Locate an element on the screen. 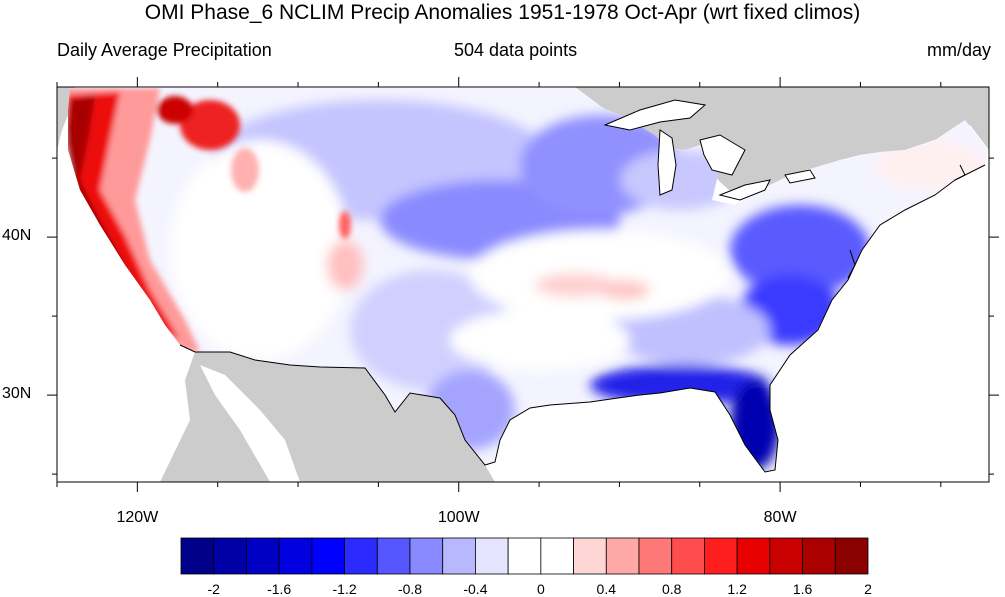  anomaly-midatlantic is located at coordinates (800, 250).